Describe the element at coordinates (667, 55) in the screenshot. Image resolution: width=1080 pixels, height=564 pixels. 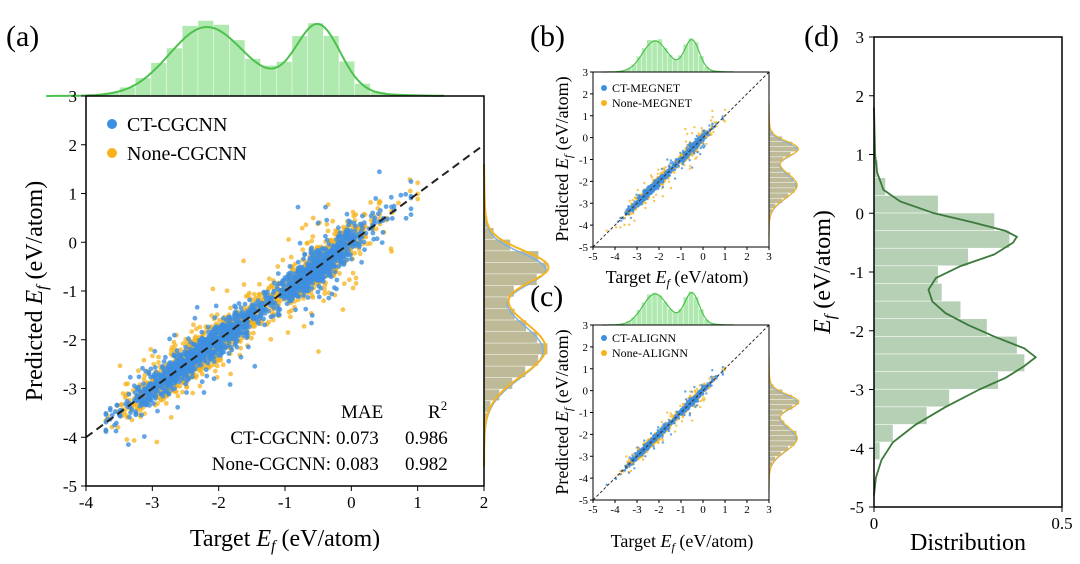
I see `panel-b-marginal-top` at that location.